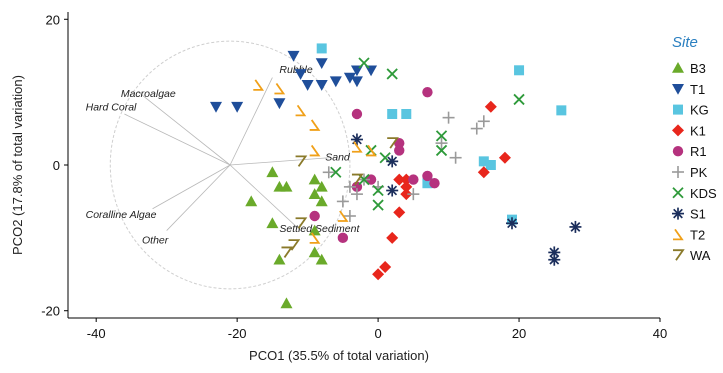 This screenshot has width=723, height=373. What do you see at coordinates (678, 89) in the screenshot?
I see `legend-marker-t1` at bounding box center [678, 89].